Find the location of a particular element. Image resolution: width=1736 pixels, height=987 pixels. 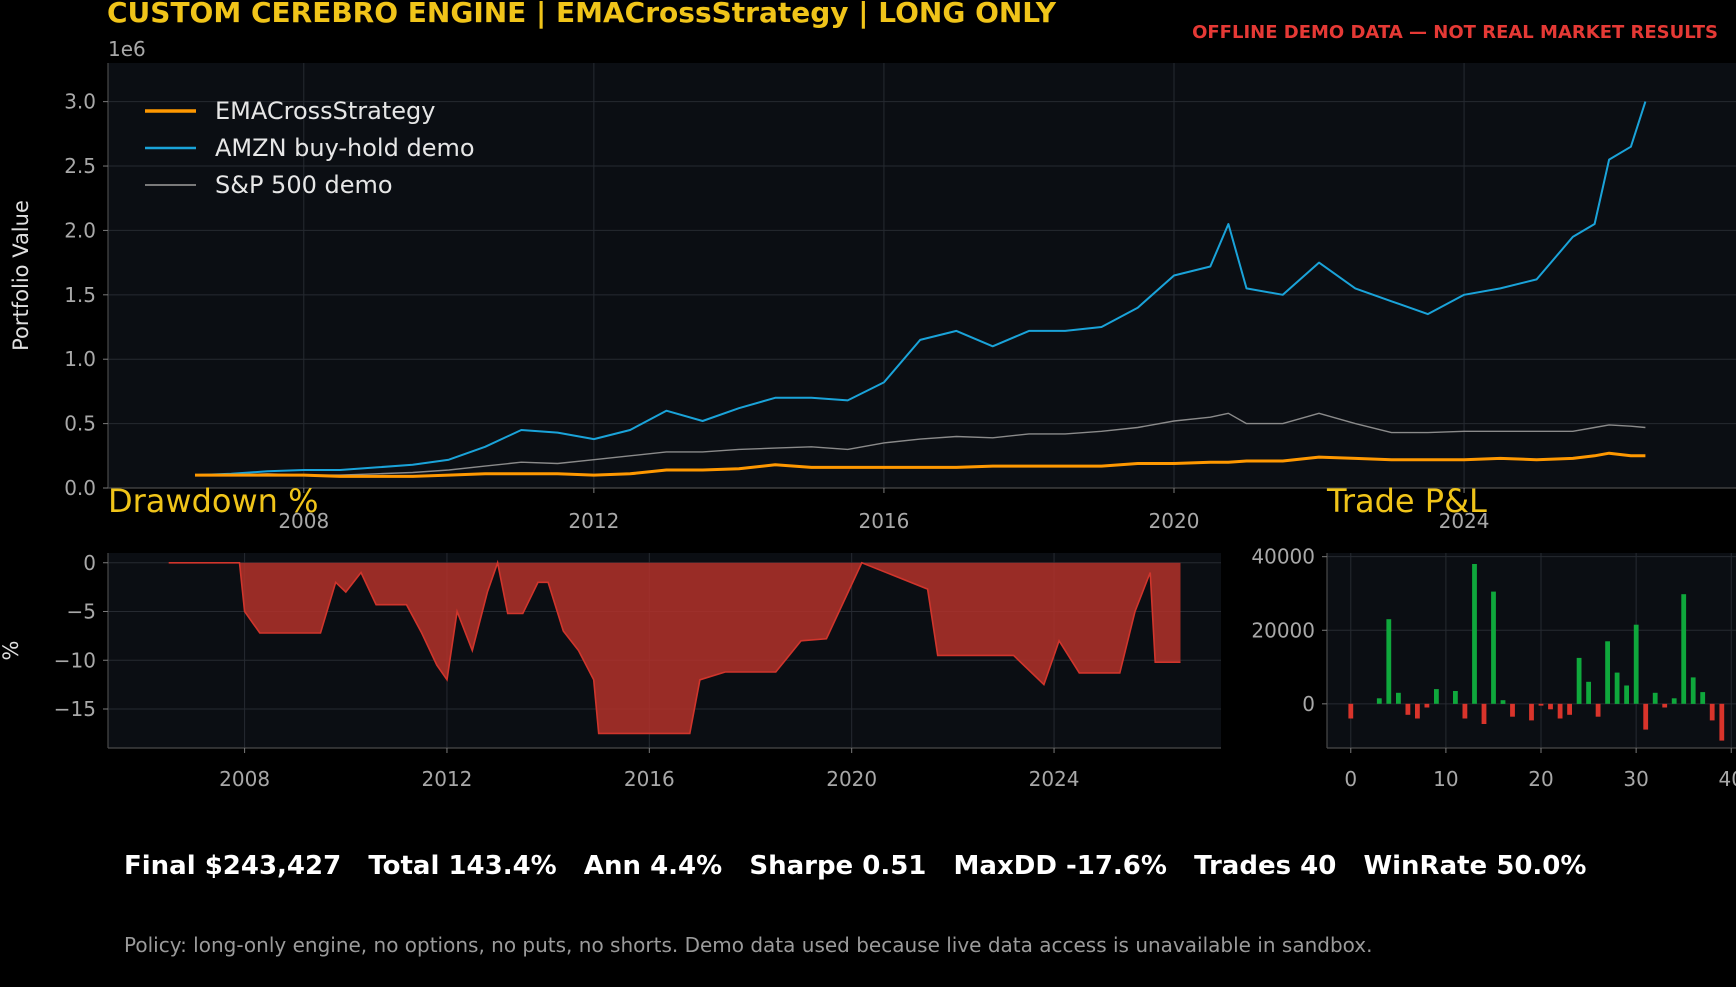

drawdown-line is located at coordinates (674, 647).